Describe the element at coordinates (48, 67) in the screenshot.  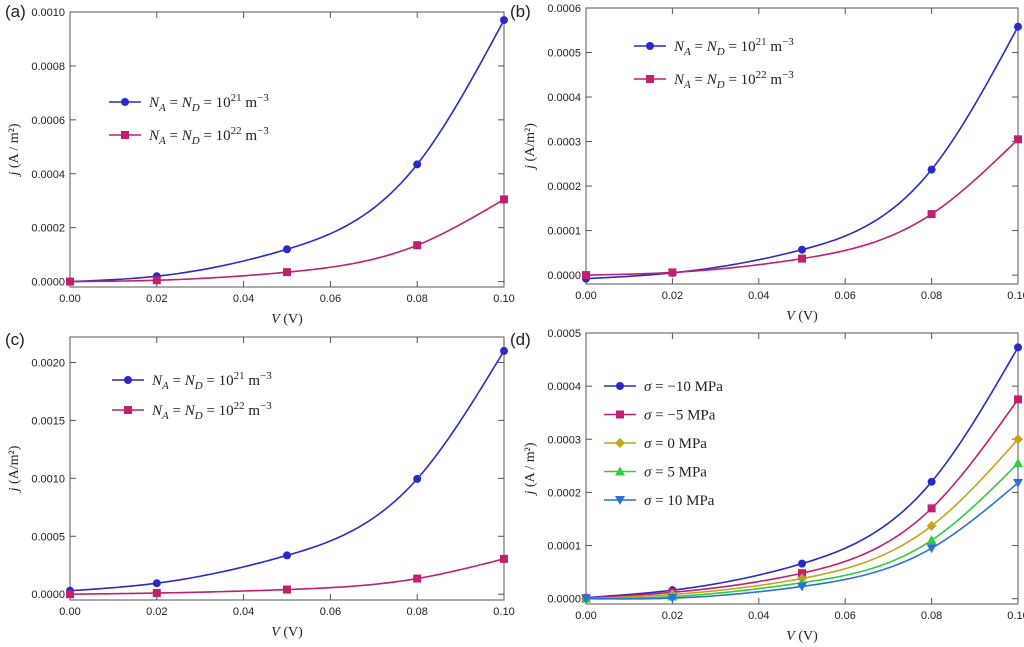
I see `y-tick-label: 0.0008` at that location.